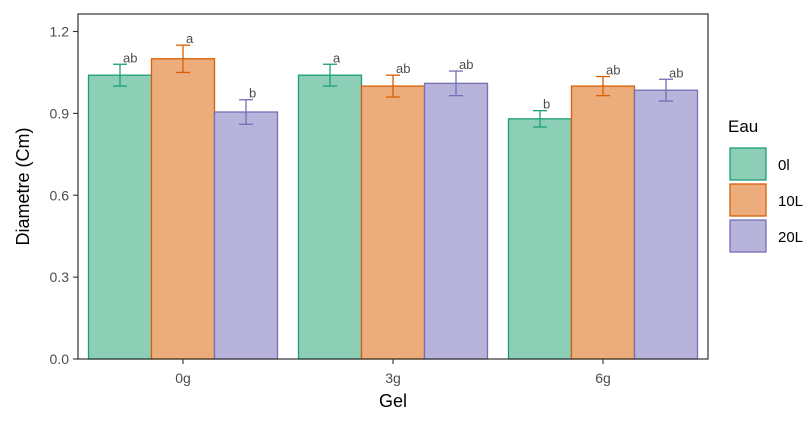 This screenshot has height=421, width=812. What do you see at coordinates (748, 164) in the screenshot?
I see `legend-key-0l` at bounding box center [748, 164].